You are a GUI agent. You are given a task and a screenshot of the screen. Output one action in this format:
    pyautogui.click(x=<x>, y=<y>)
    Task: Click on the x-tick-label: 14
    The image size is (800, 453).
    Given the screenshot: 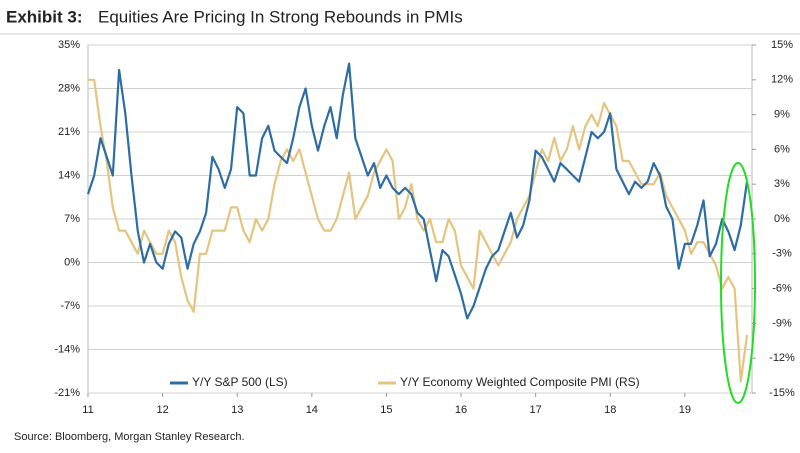 What is the action you would take?
    pyautogui.click(x=312, y=410)
    